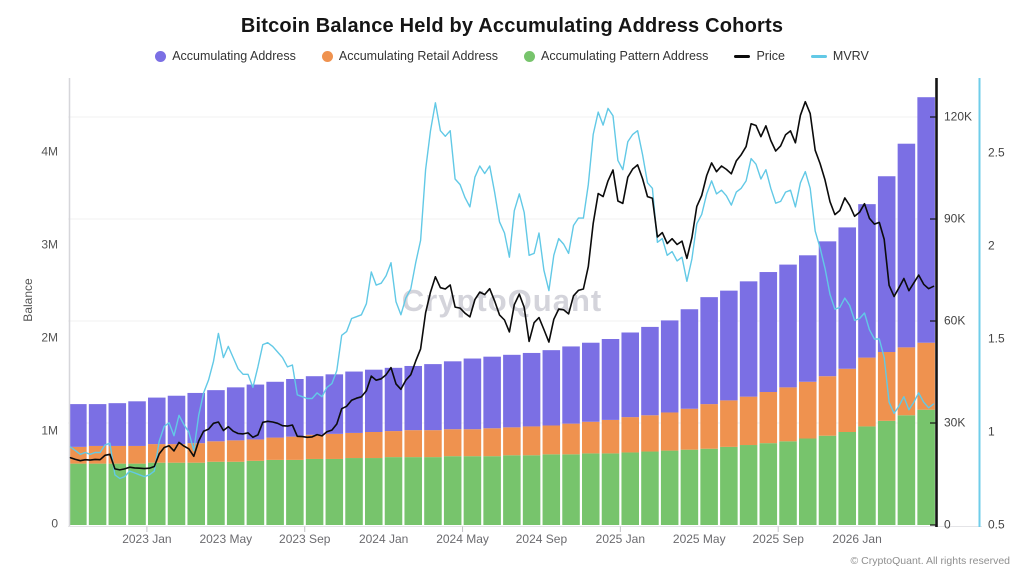  What do you see at coordinates (759, 56) in the screenshot?
I see `legend-item-price: Price` at bounding box center [759, 56].